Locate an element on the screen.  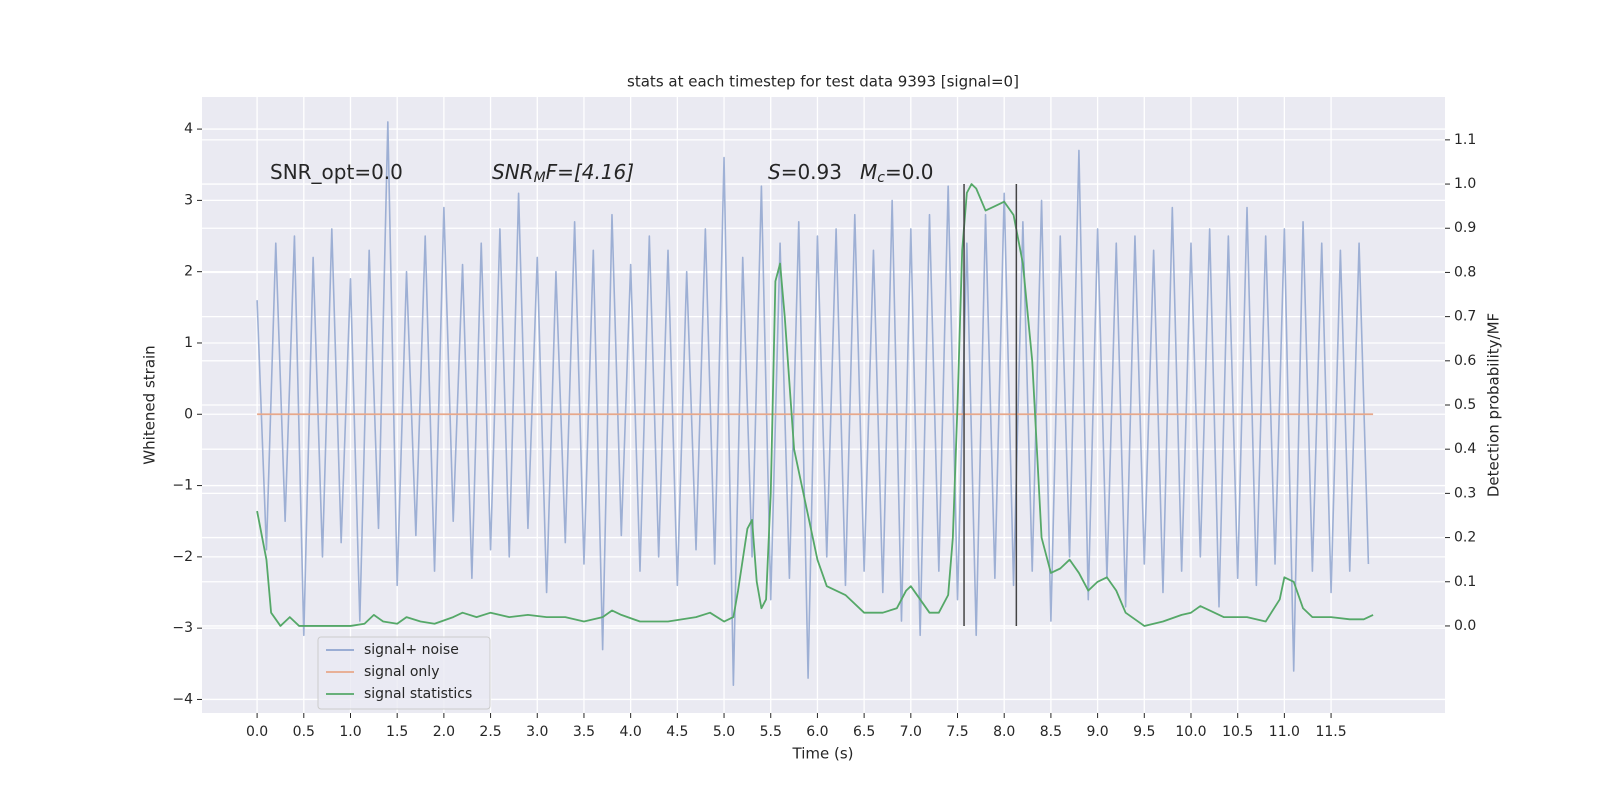
annotation-rest: F=[4.16] is located at coordinates (590, 172).